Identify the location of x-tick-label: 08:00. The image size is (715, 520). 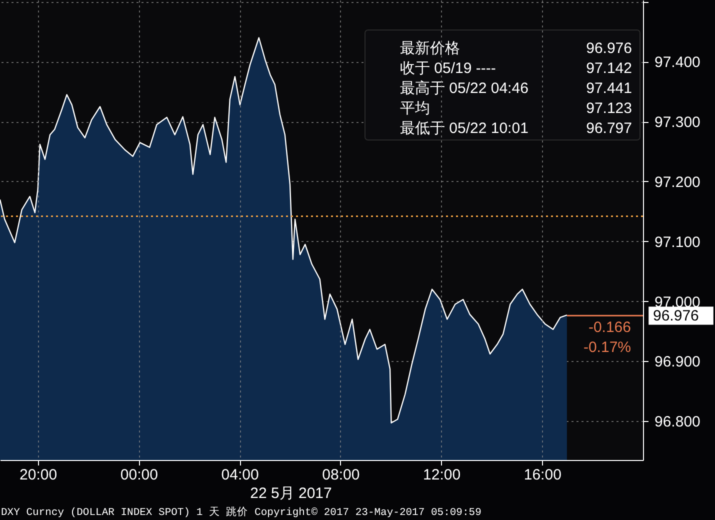
(341, 475).